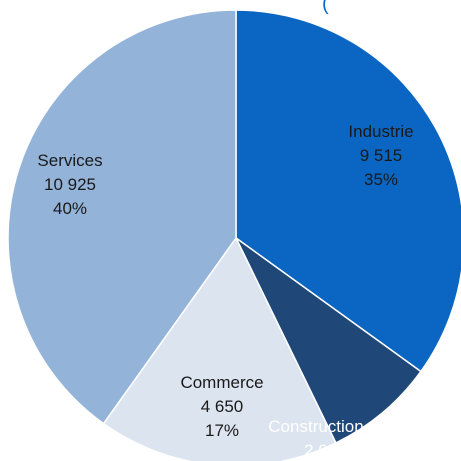 The width and height of the screenshot is (461, 461). I want to click on slice-commerce-percent: 17%, so click(222, 430).